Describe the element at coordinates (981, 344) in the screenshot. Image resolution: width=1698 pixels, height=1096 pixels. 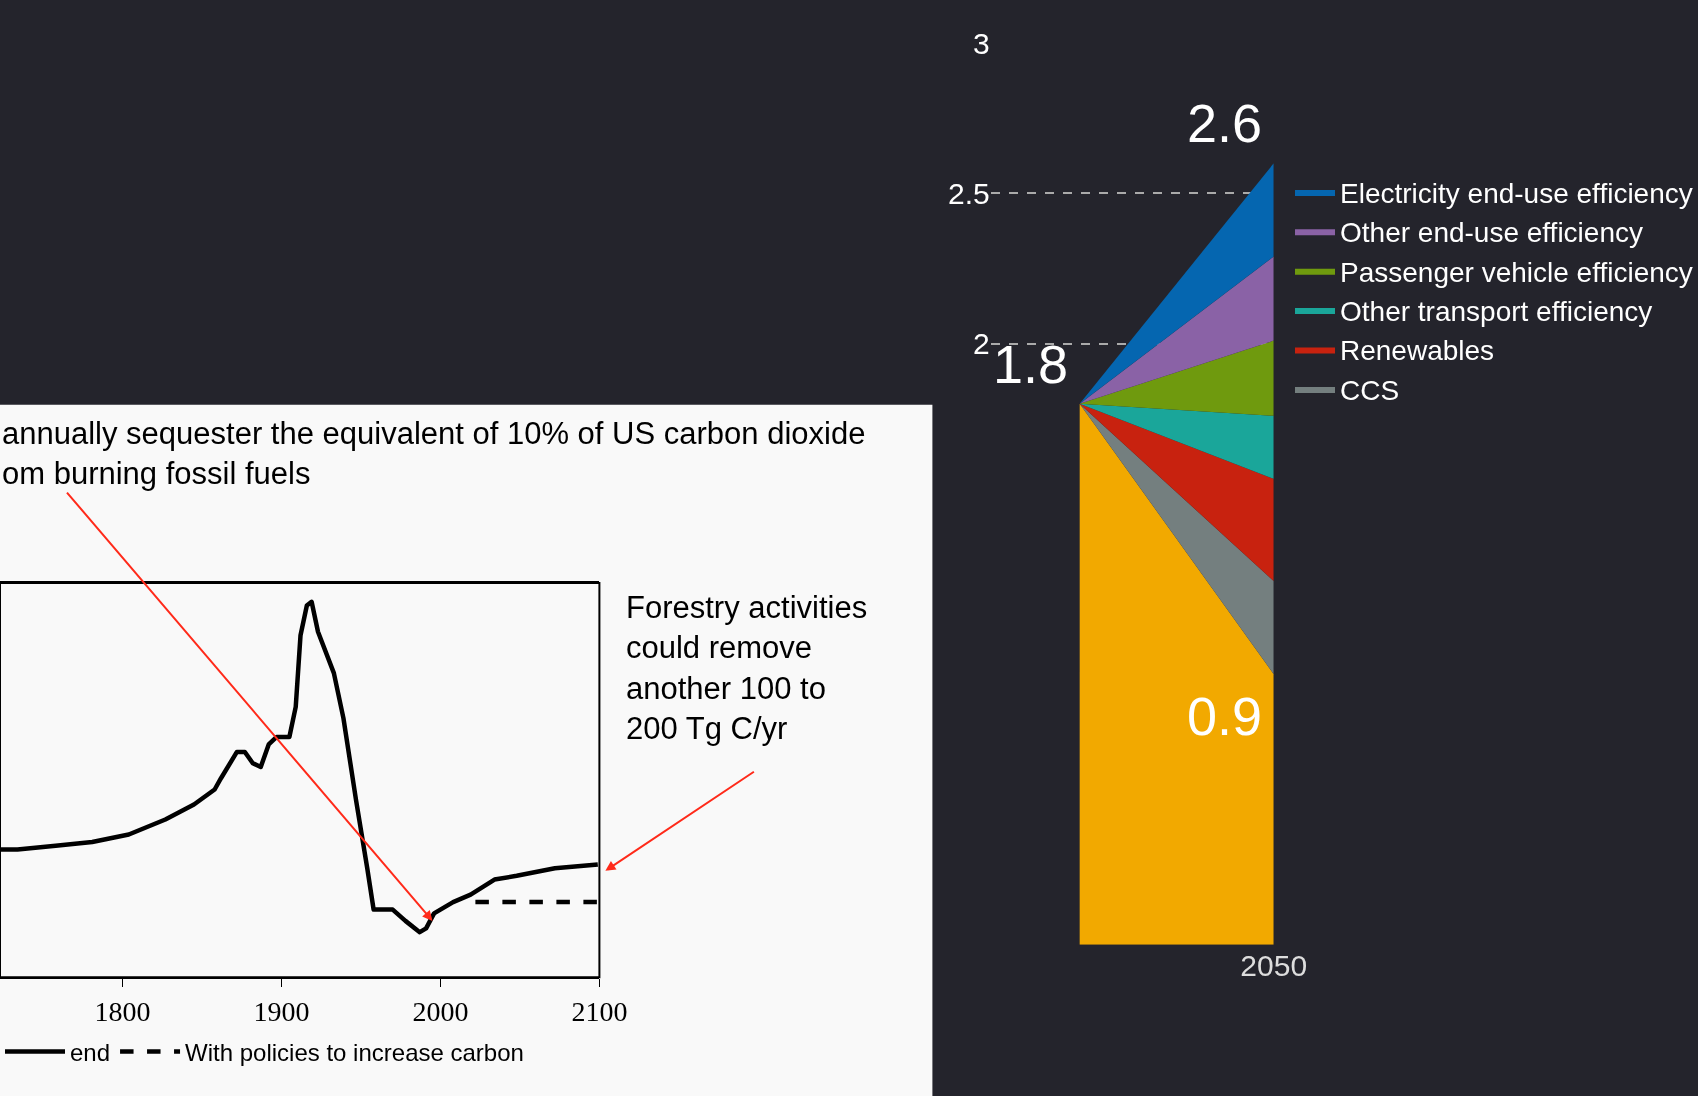
I see `y-tick-label: 2` at that location.